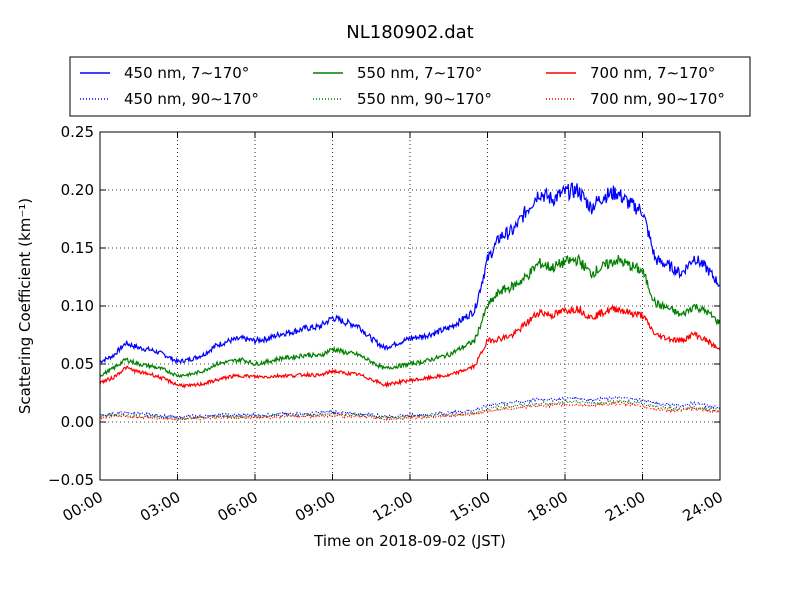 This screenshot has width=800, height=600. What do you see at coordinates (186, 73) in the screenshot?
I see `legend-label-0: 450 nm, 7∼170°` at bounding box center [186, 73].